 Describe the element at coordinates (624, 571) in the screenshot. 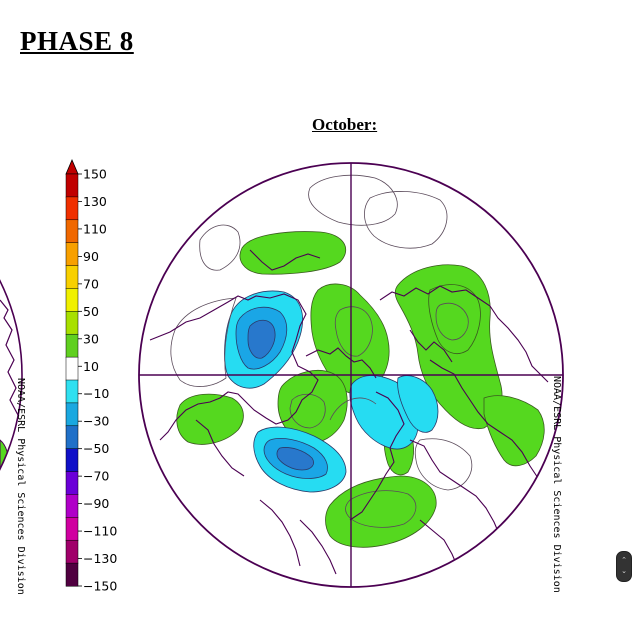

I see `scroll-down-icon: ⌄` at that location.